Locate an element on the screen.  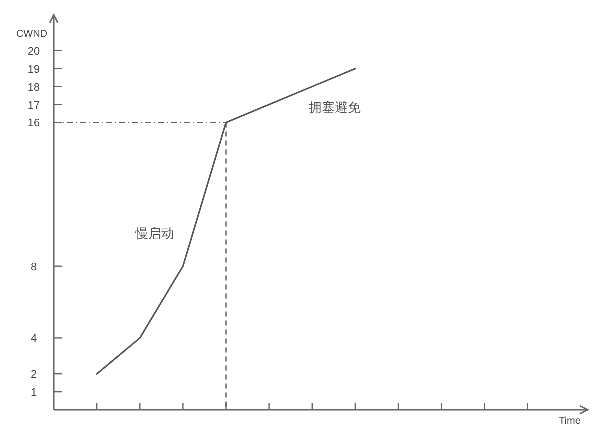
y-tick-label: 17 is located at coordinates (34, 106).